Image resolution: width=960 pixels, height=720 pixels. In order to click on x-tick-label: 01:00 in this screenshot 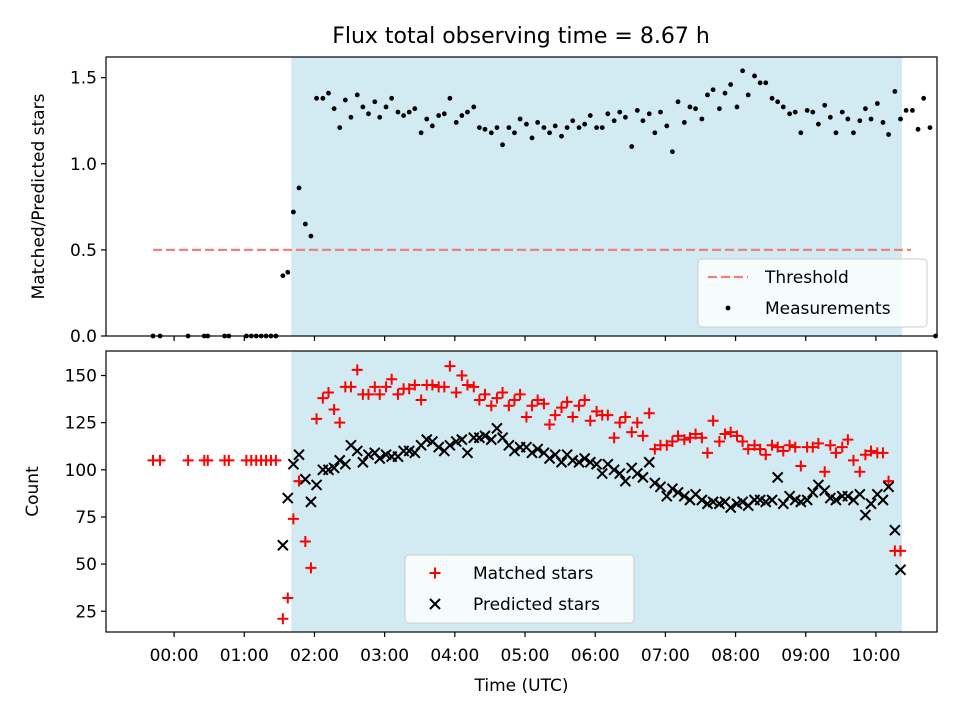, I will do `click(244, 656)`.